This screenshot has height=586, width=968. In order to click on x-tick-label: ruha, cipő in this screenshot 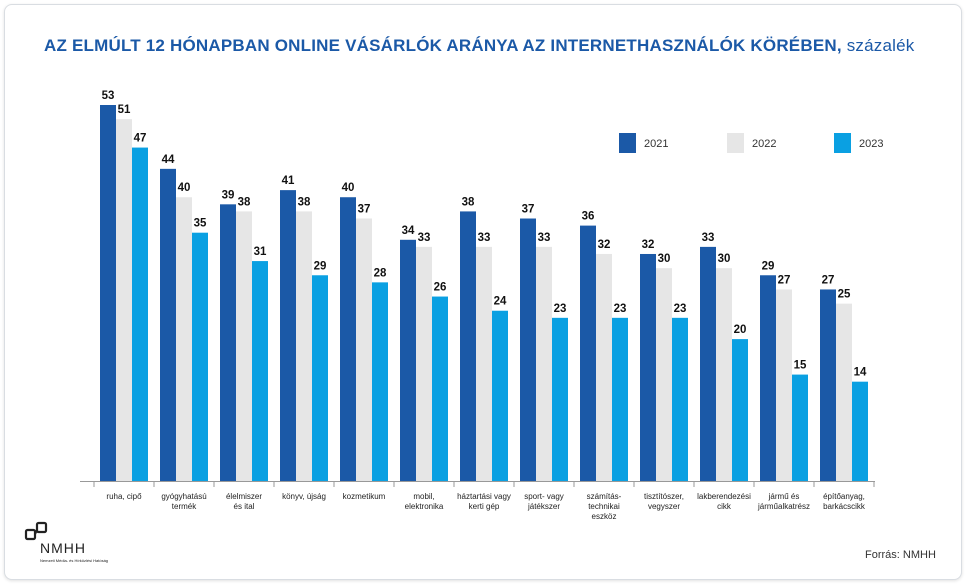, I will do `click(124, 496)`.